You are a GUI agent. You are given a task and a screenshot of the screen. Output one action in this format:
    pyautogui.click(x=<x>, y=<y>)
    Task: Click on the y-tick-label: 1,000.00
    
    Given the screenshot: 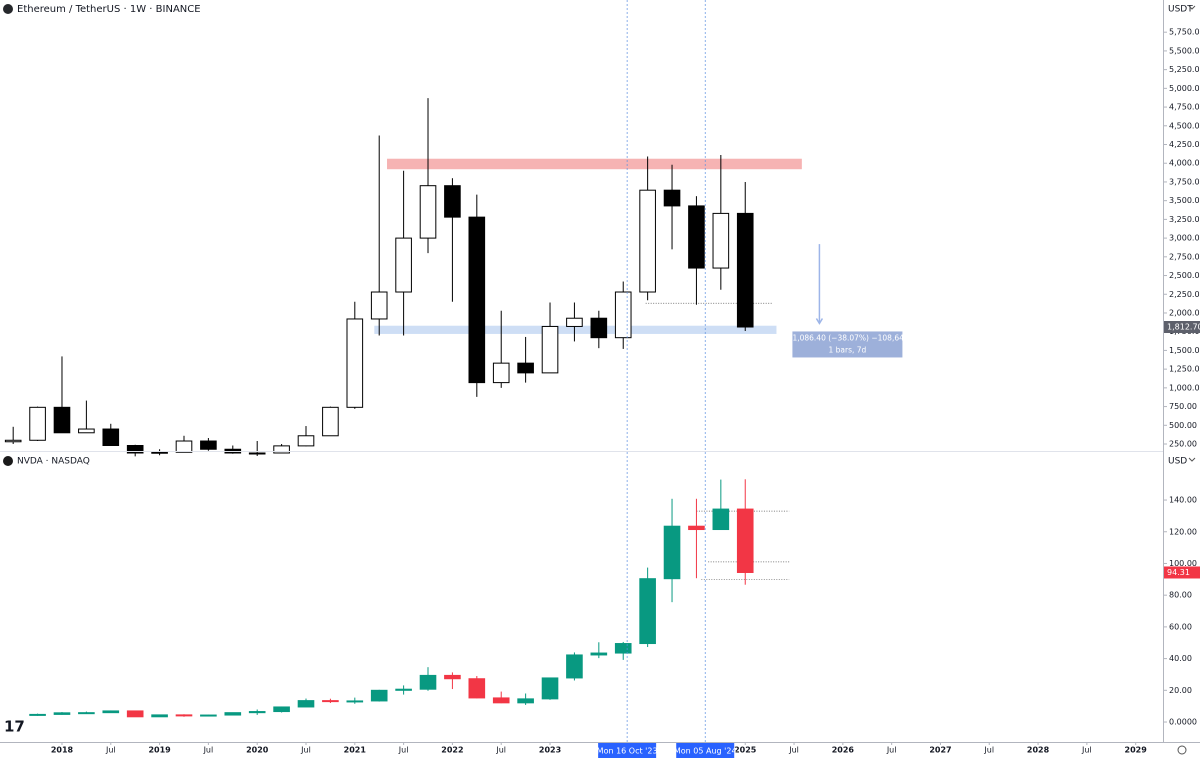 What is the action you would take?
    pyautogui.click(x=1184, y=387)
    